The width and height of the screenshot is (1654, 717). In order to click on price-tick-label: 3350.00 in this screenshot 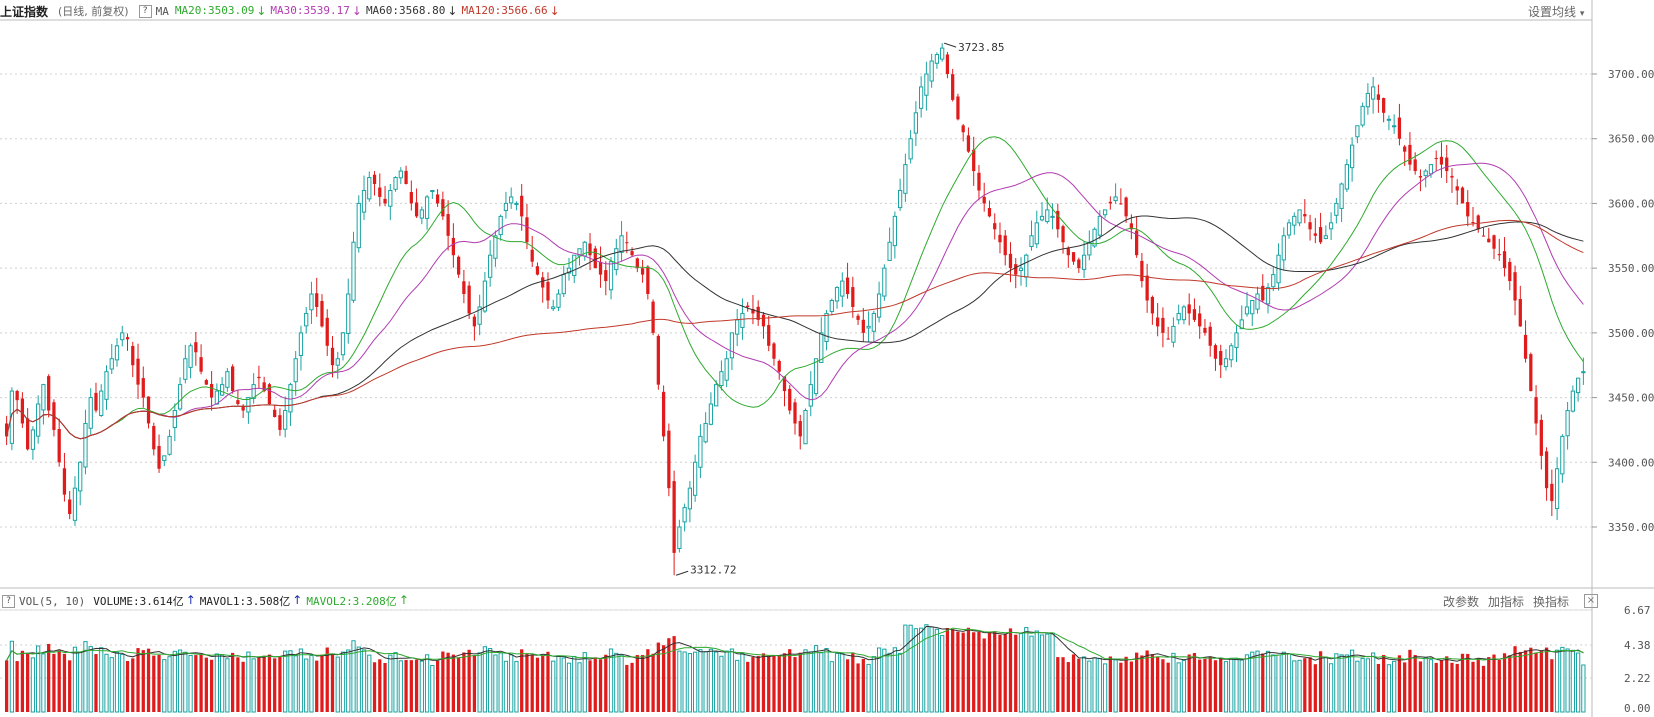, I will do `click(1631, 527)`.